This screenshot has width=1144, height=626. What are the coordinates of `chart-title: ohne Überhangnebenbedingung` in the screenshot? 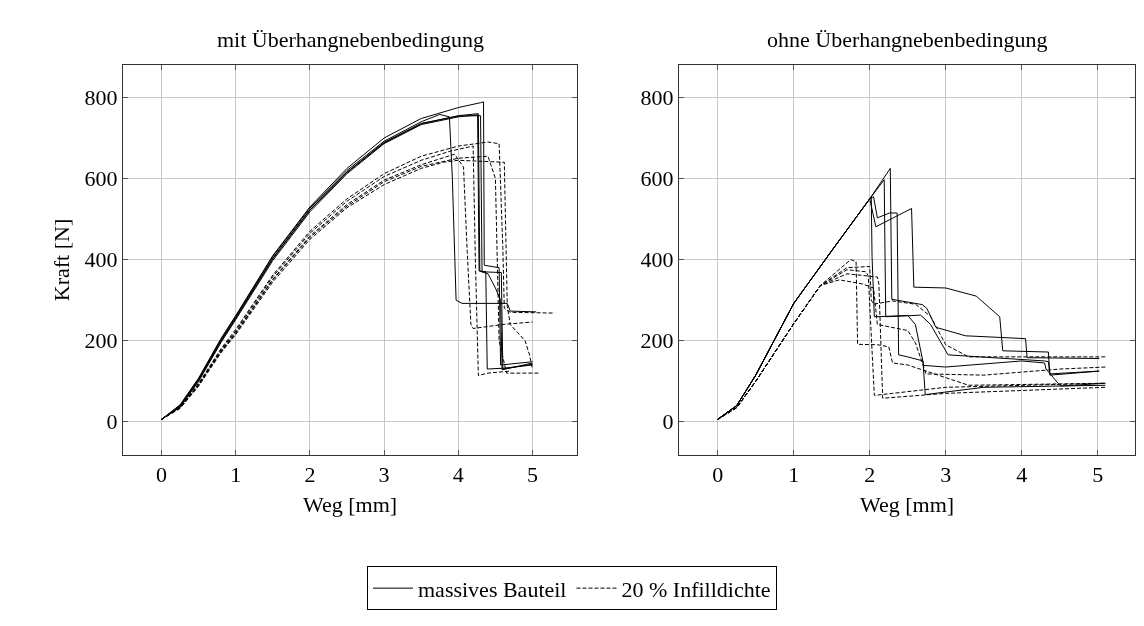 It's located at (907, 39).